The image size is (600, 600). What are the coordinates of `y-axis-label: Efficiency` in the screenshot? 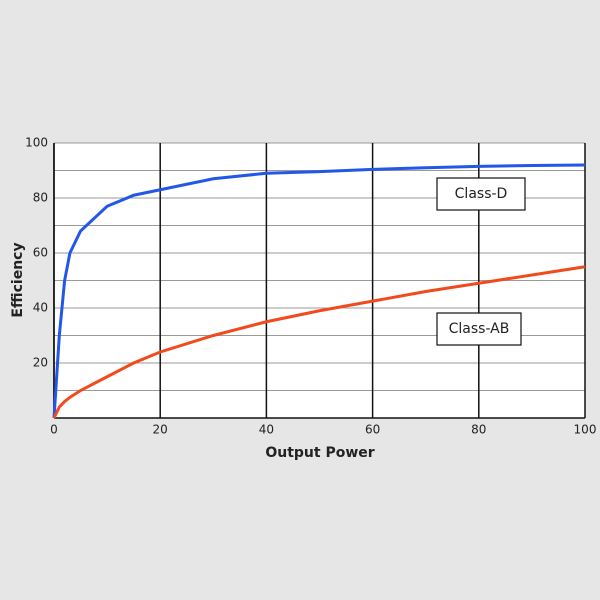 It's located at (18, 279).